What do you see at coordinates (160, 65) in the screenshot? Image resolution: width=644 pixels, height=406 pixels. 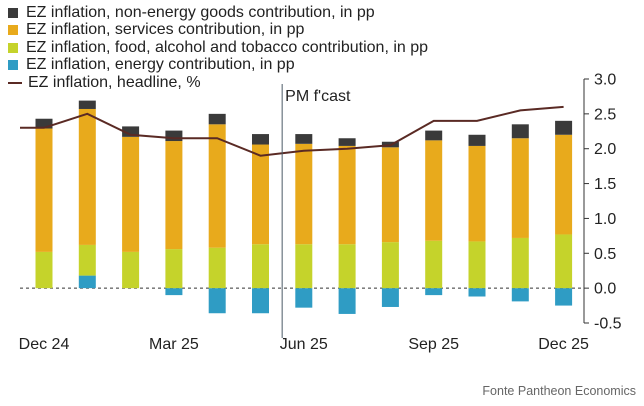 I see `legend-label: EZ inflation, energy contribution, in pp` at bounding box center [160, 65].